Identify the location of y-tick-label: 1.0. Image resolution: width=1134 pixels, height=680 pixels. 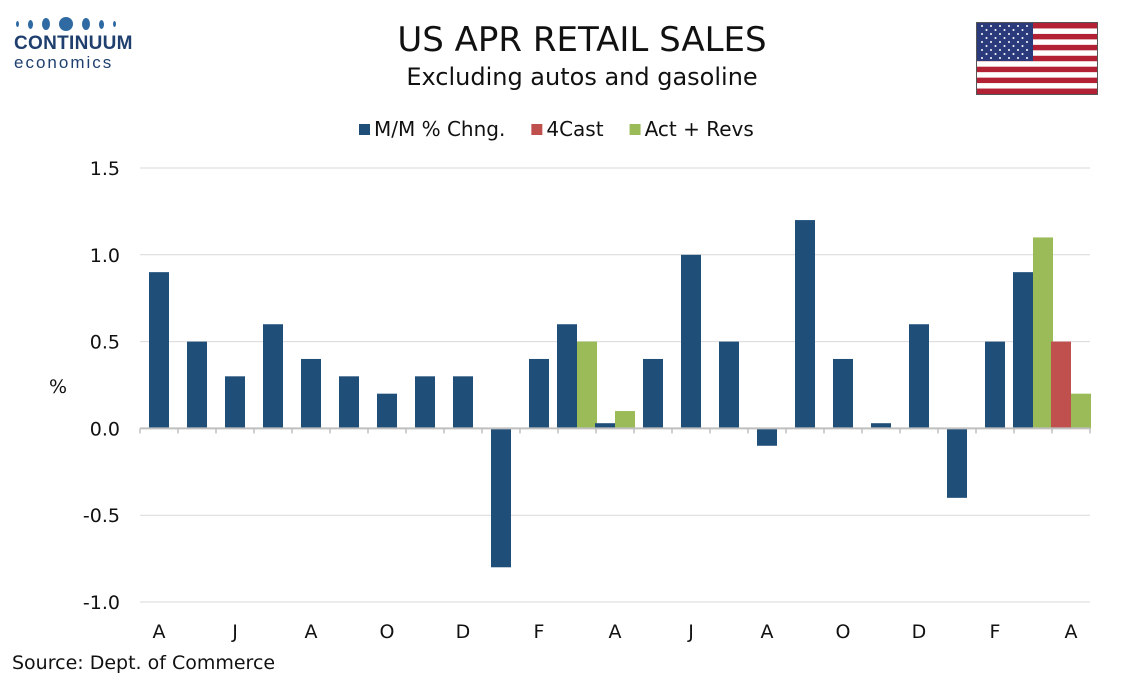
(105, 256).